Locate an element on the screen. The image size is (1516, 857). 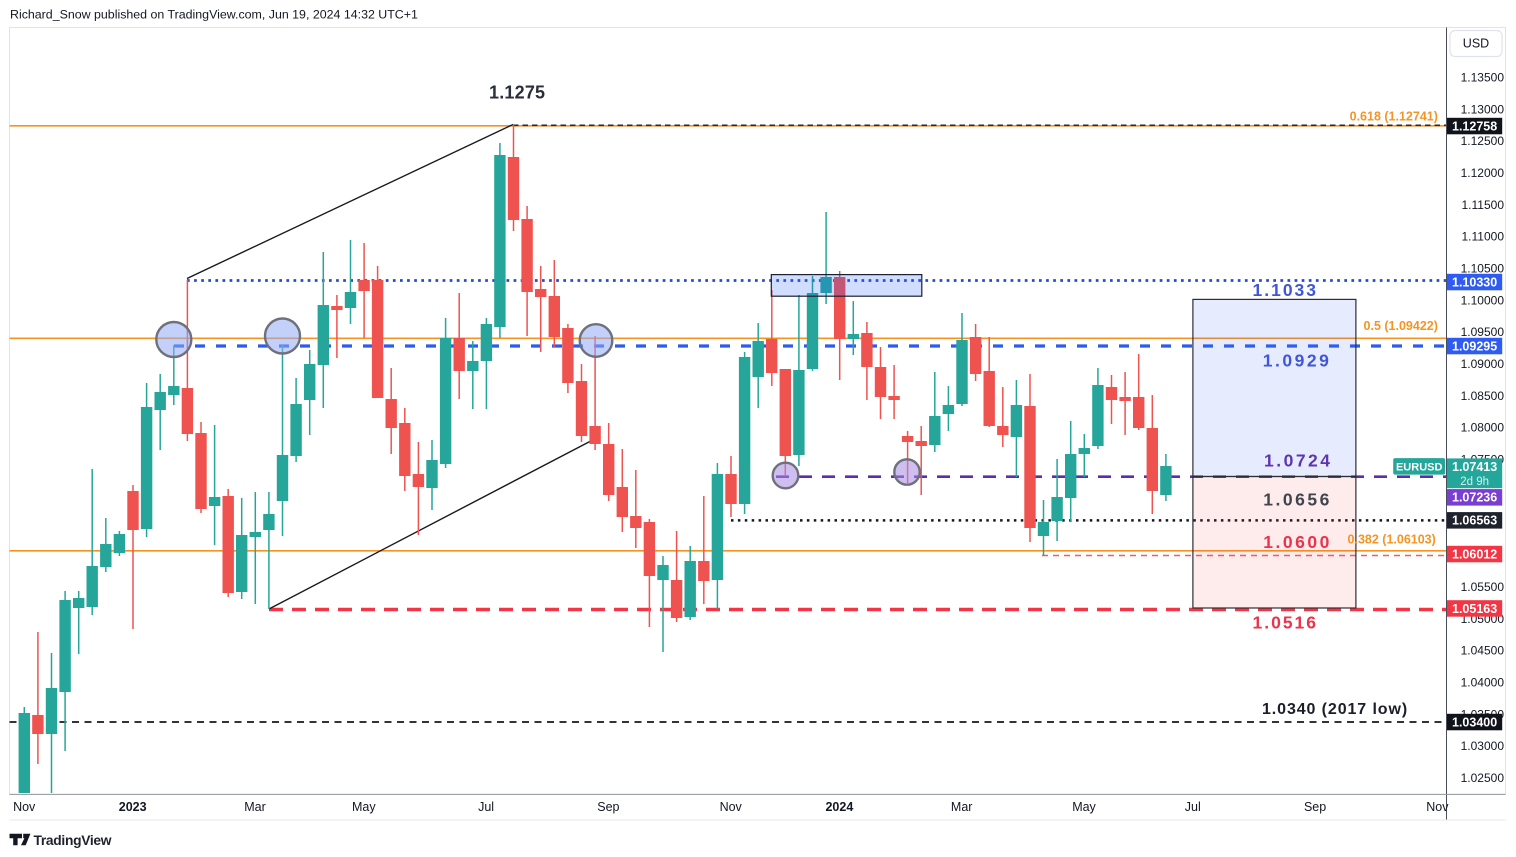
svg-text: 1.05500 is located at coordinates (1483, 587).